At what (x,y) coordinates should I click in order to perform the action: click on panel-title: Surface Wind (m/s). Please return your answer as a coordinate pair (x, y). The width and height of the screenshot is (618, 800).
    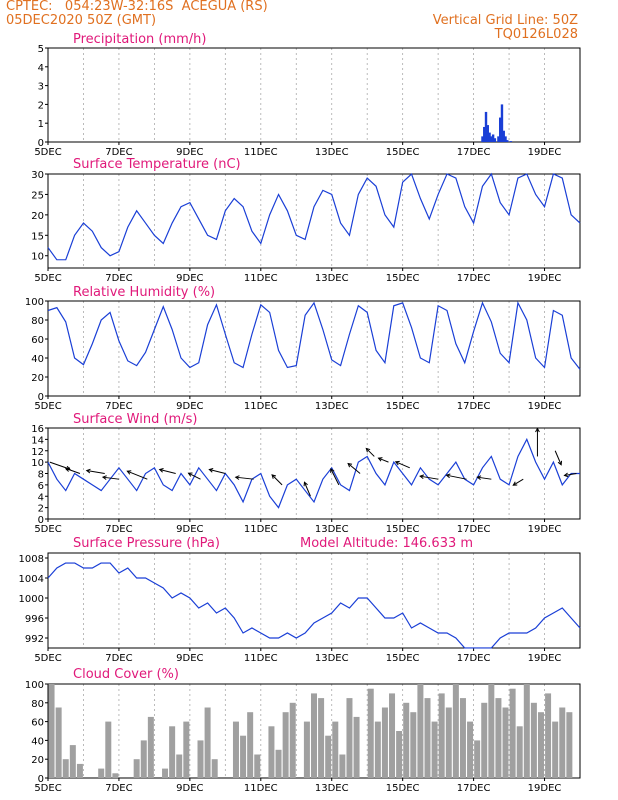
    Looking at the image, I should click on (135, 419).